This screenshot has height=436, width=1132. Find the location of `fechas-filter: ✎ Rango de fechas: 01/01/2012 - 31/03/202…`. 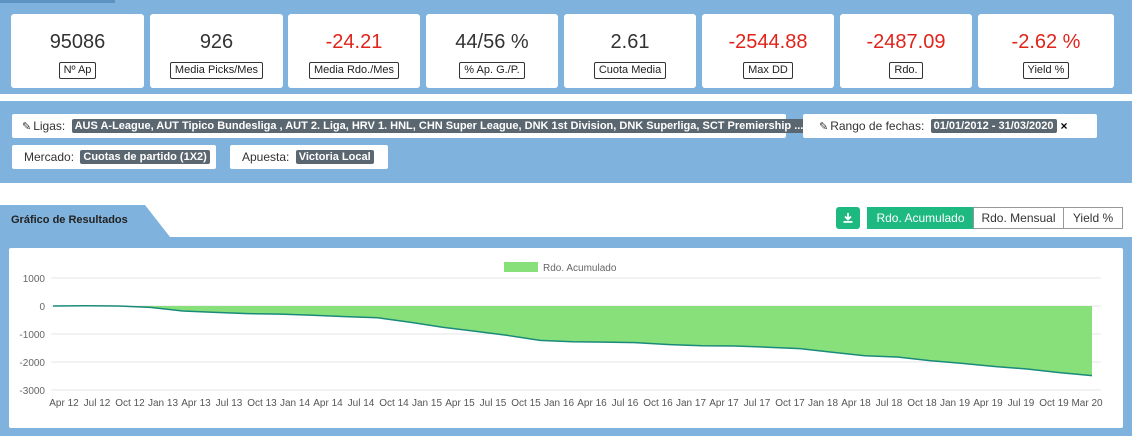

fechas-filter: ✎ Rango de fechas: 01/01/2012 - 31/03/202… is located at coordinates (950, 126).